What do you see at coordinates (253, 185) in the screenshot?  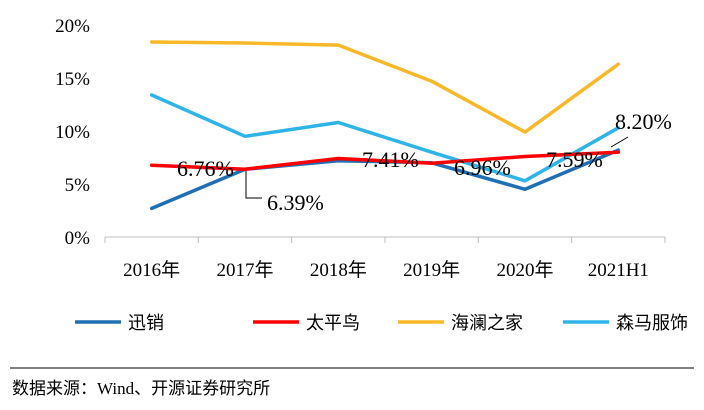 I see `leader-line-2017` at bounding box center [253, 185].